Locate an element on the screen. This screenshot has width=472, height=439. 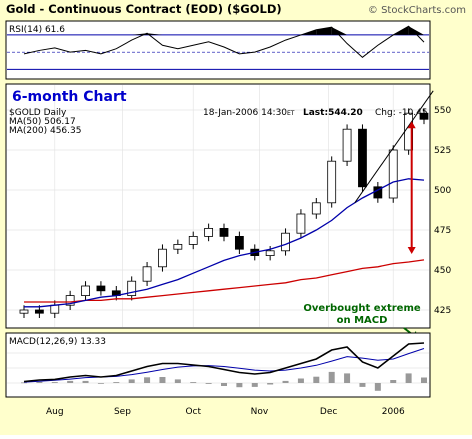
x-tick-label: Oct is located at coordinates (193, 412).